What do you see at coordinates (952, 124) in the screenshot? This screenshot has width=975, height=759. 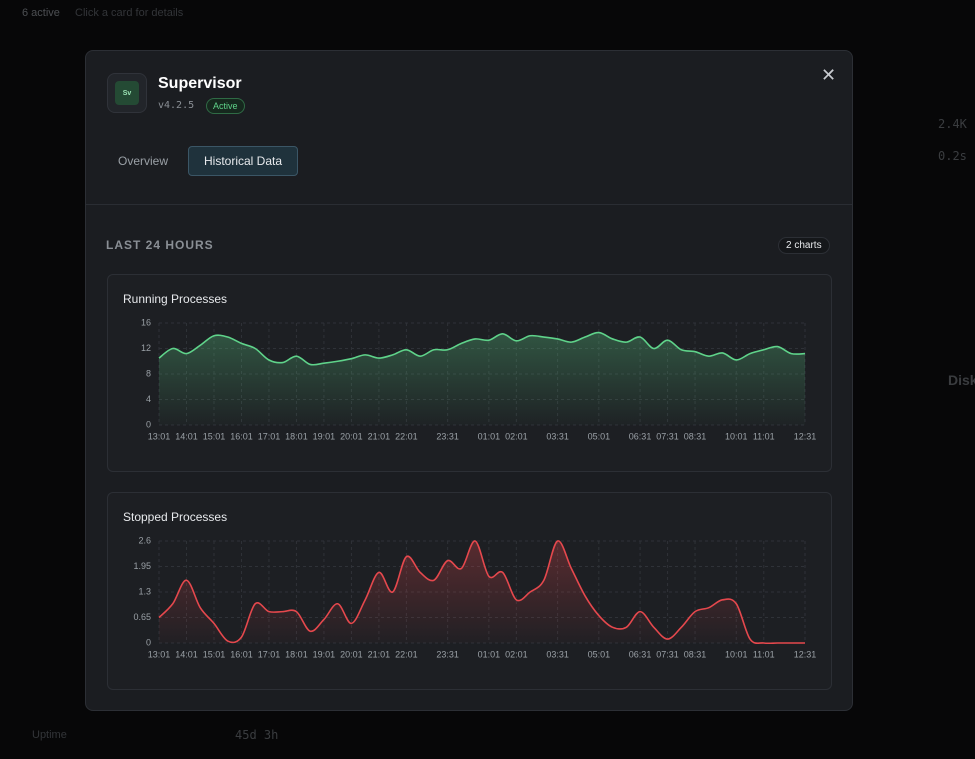 I see `metric: 2.4K` at bounding box center [952, 124].